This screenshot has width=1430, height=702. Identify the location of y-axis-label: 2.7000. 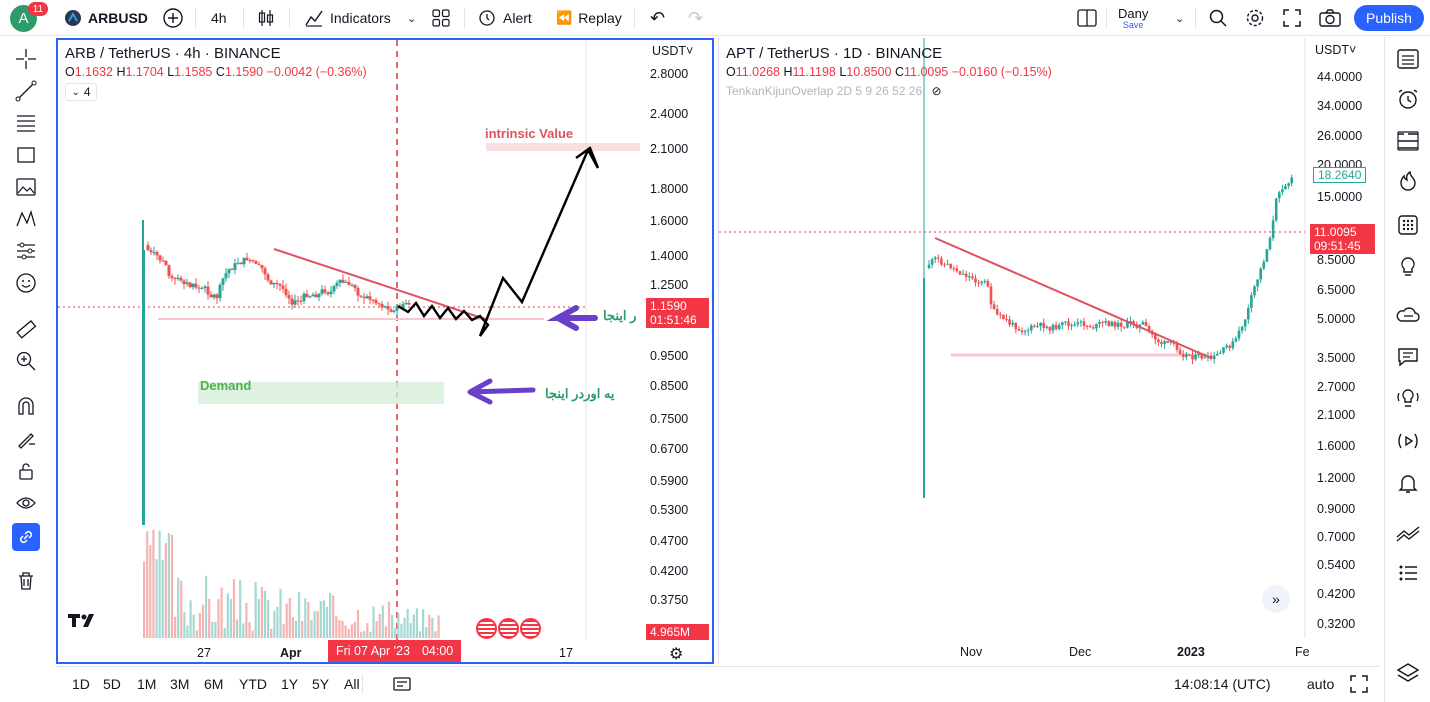
(1336, 387).